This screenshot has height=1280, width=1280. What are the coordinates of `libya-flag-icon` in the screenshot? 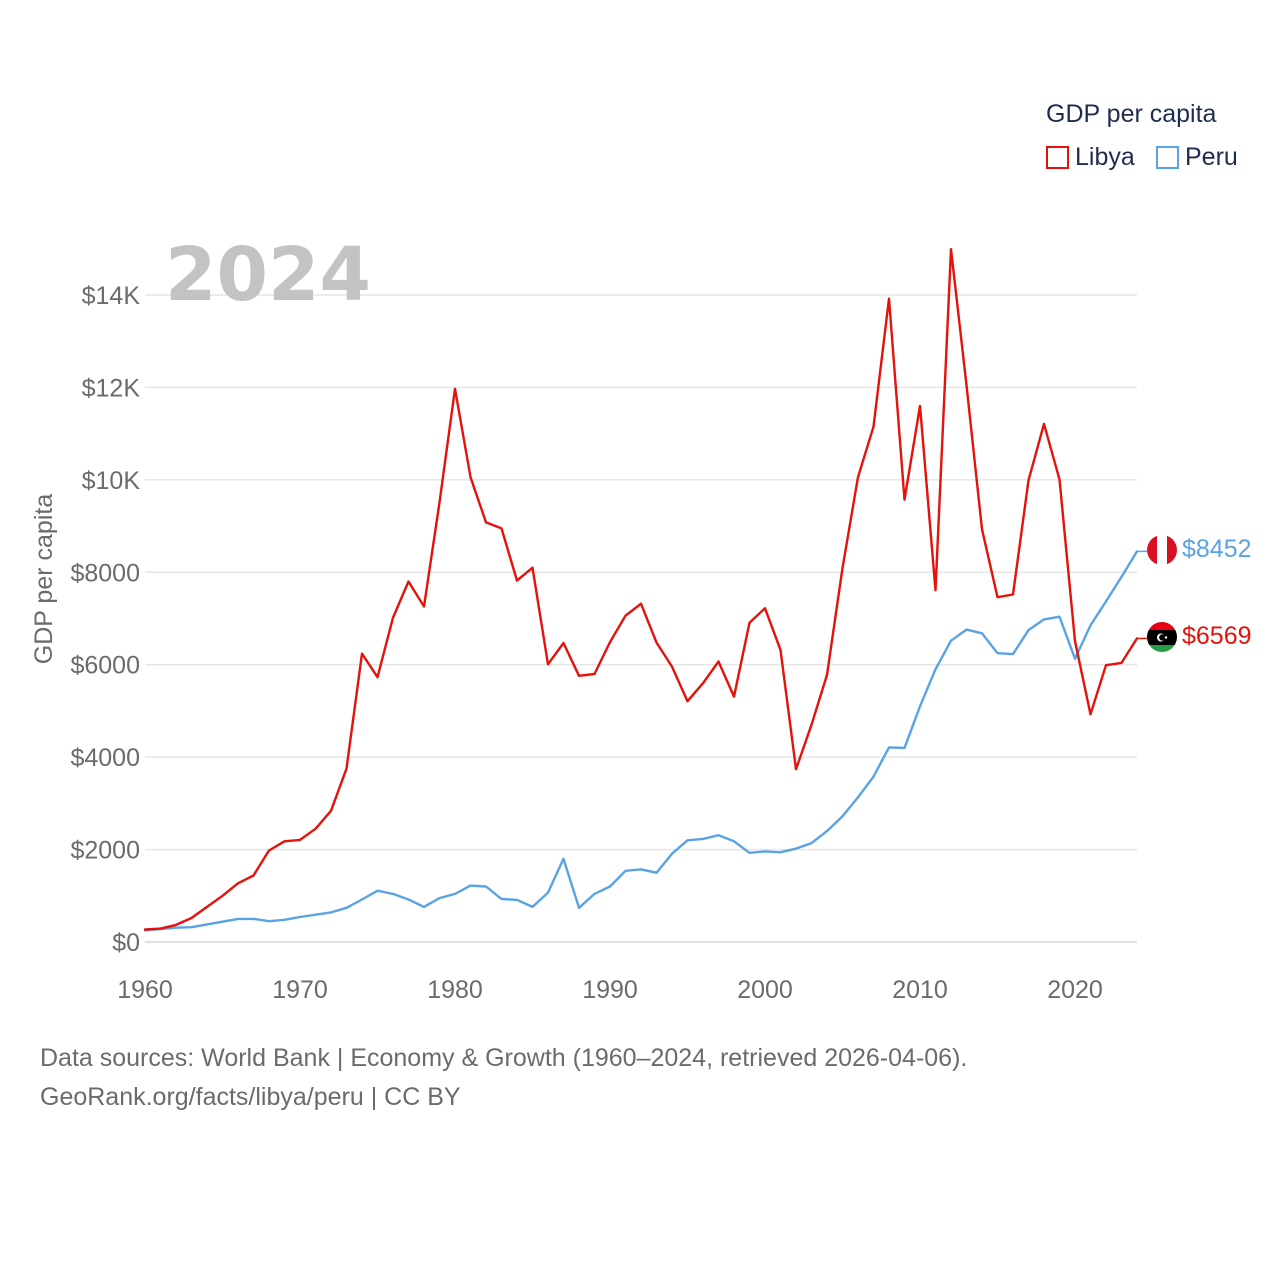 It's located at (1162, 637).